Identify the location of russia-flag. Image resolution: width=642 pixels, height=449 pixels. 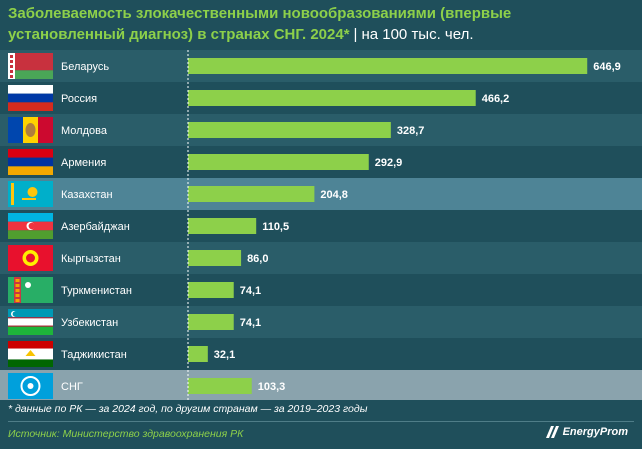
(30, 98).